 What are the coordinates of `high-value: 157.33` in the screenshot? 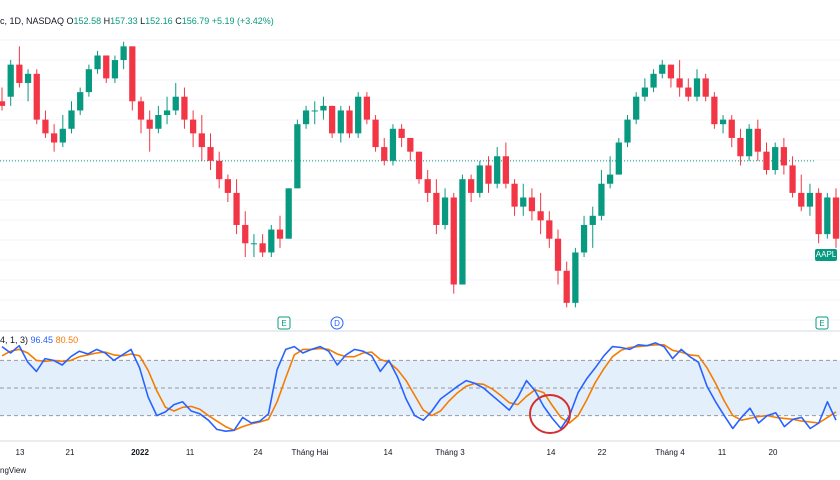 It's located at (124, 21).